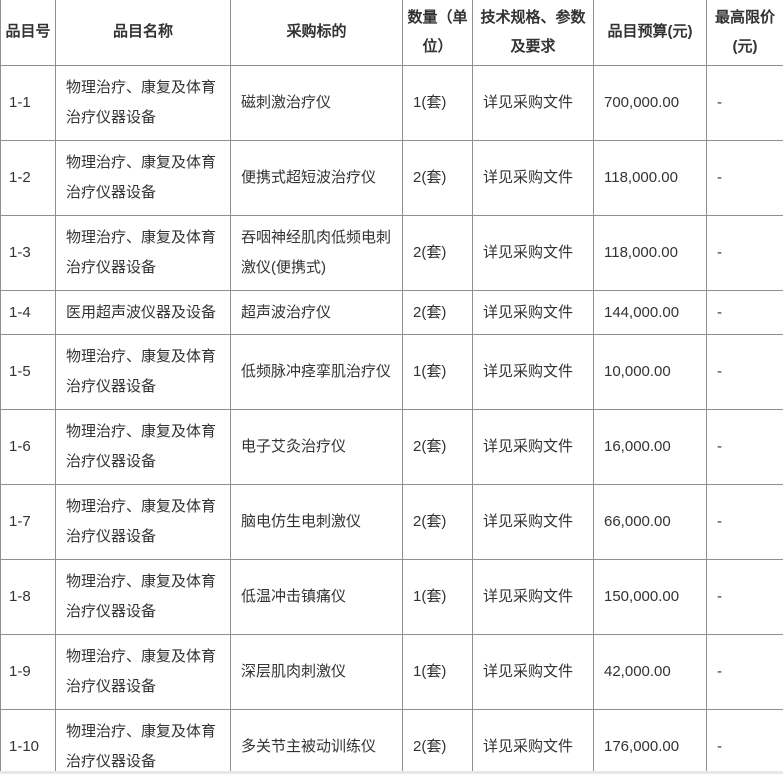 Image resolution: width=783 pixels, height=774 pixels. I want to click on cell-item-no: 1-6, so click(28, 447).